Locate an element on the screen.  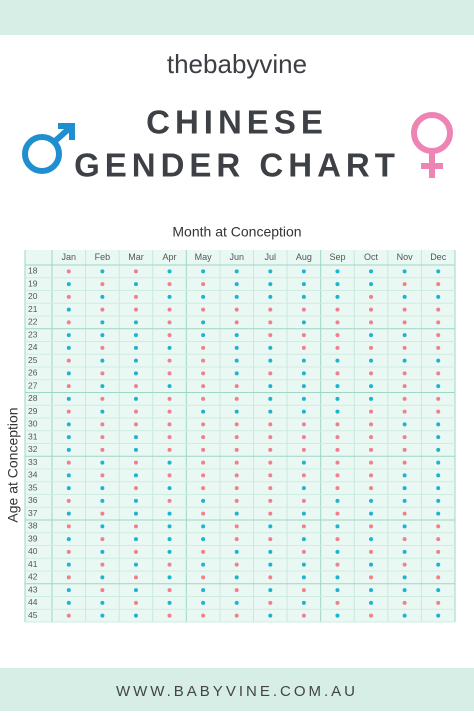
female-symbol is located at coordinates (432, 145).